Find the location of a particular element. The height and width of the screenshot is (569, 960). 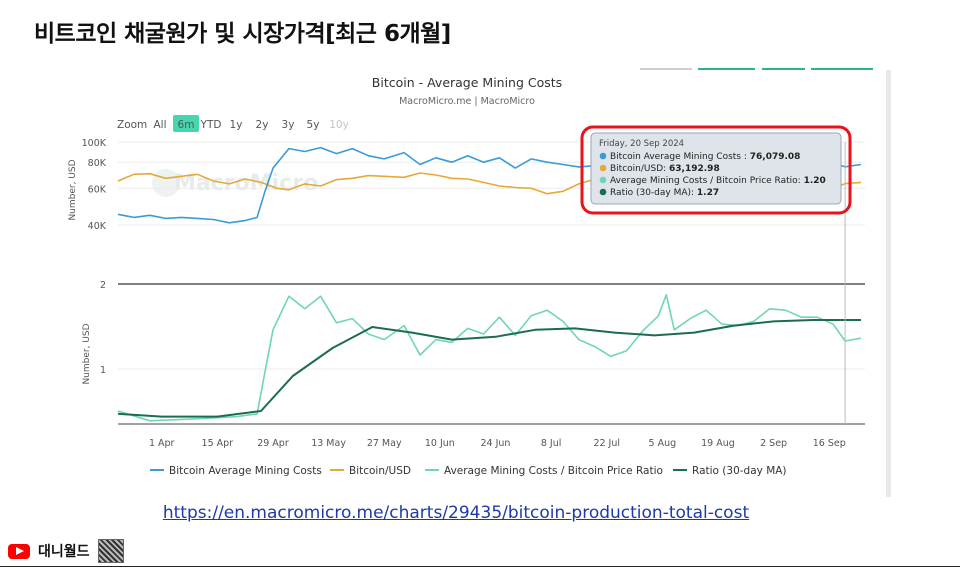

y-tick-label: 80K is located at coordinates (97, 163).